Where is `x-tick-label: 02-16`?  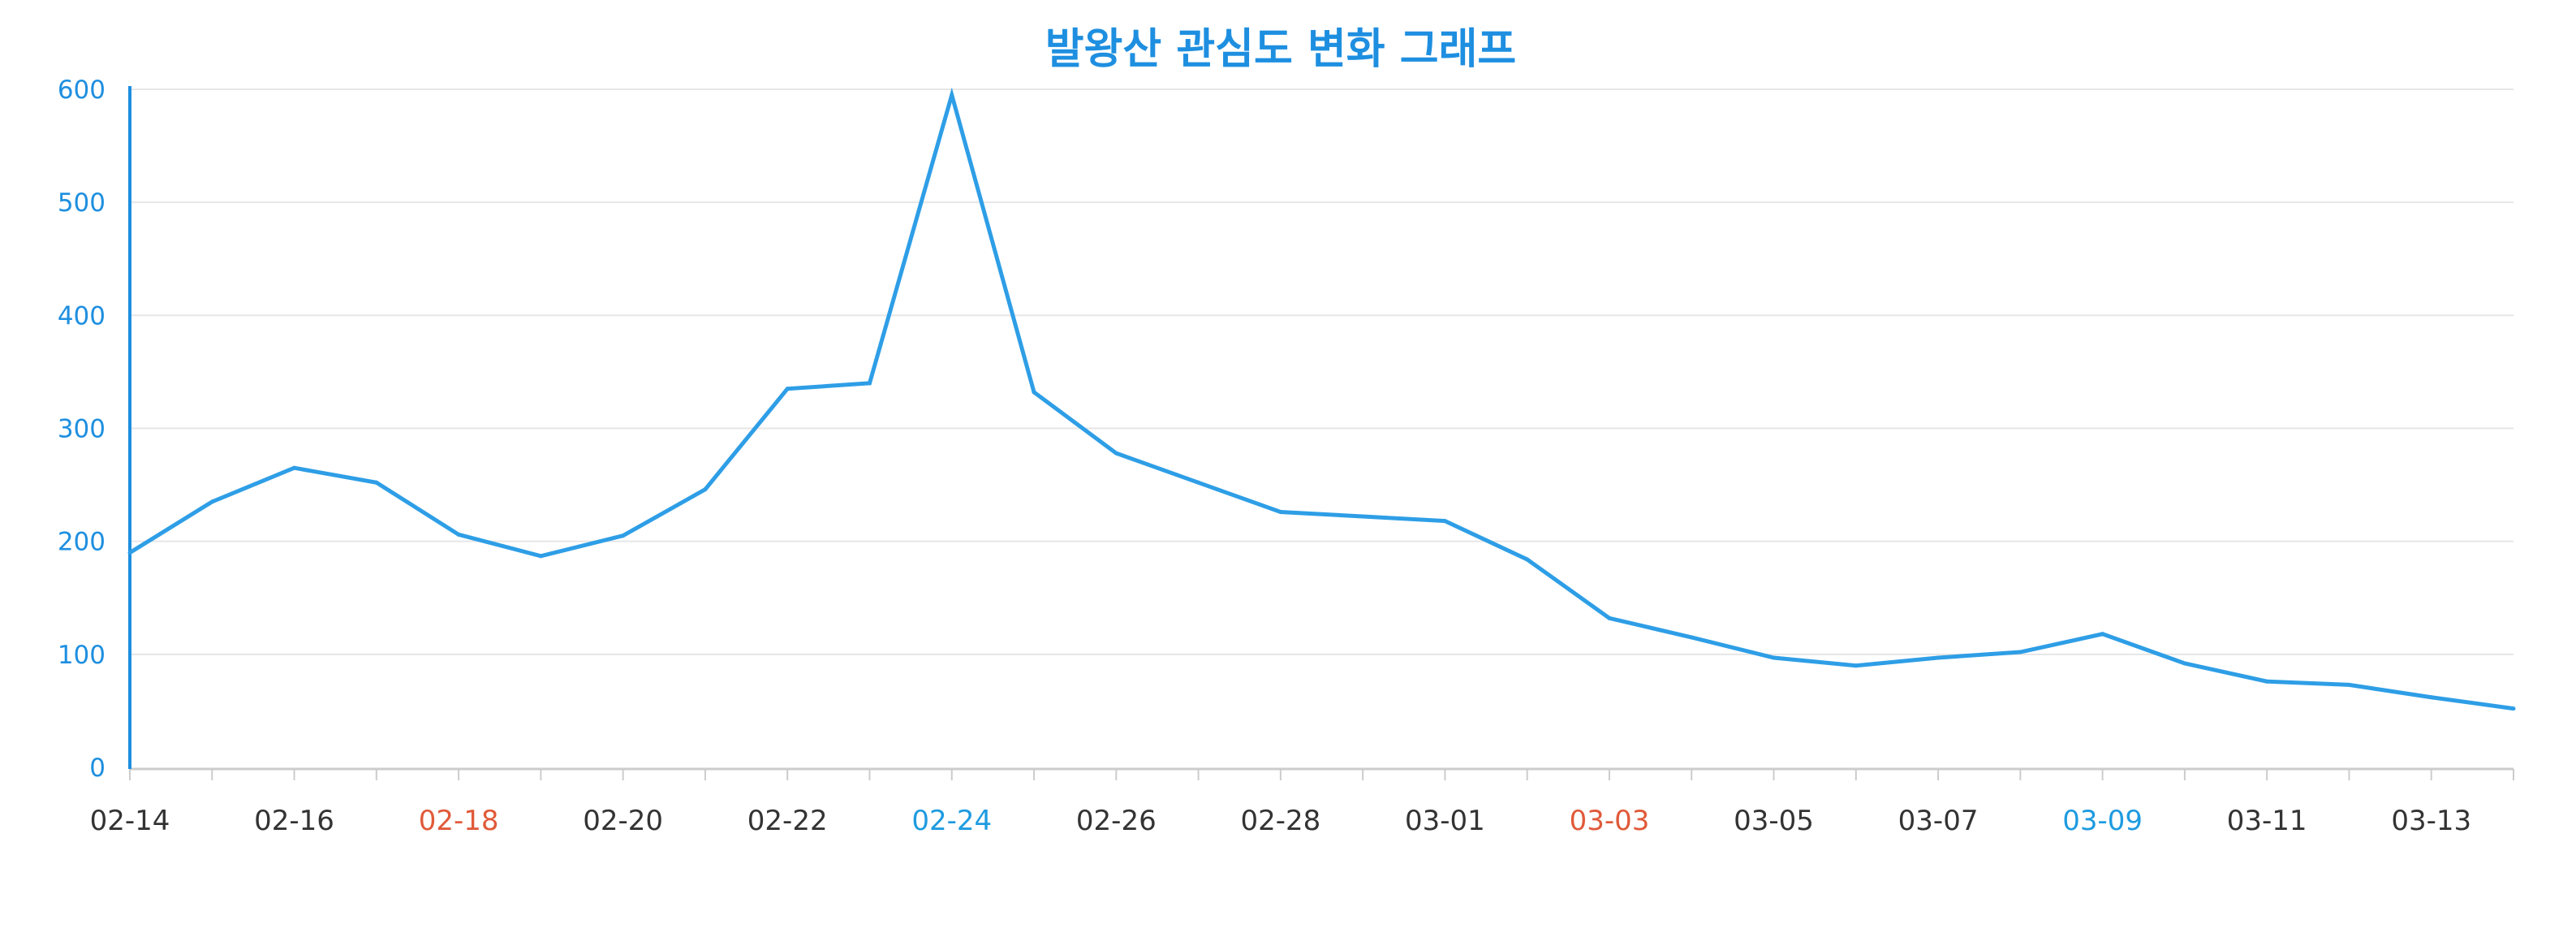 x-tick-label: 02-16 is located at coordinates (294, 821).